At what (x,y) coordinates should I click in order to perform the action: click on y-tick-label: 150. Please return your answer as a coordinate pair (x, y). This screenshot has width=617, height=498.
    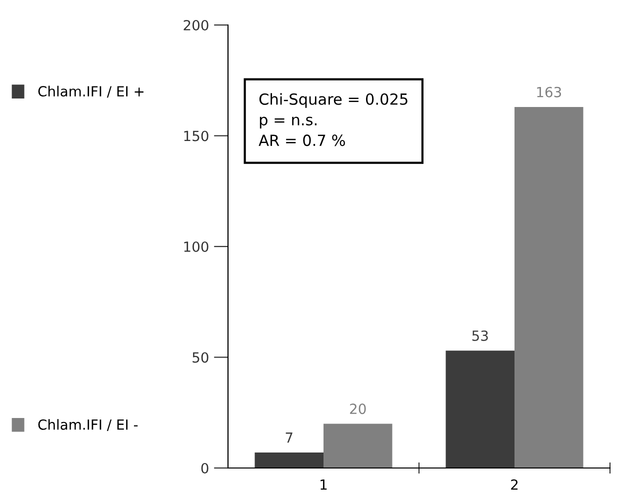
    Looking at the image, I should click on (196, 136).